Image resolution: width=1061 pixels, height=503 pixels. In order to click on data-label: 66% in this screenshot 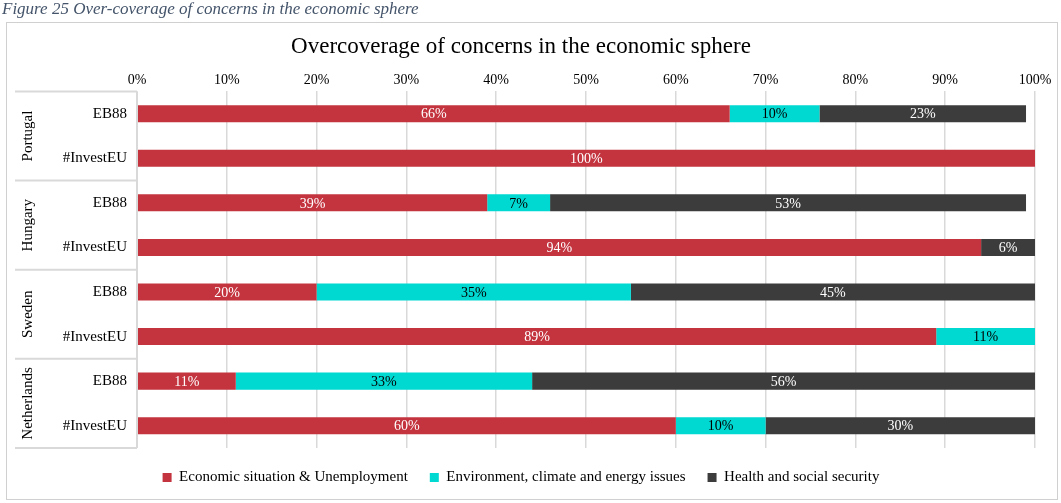, I will do `click(433, 114)`.